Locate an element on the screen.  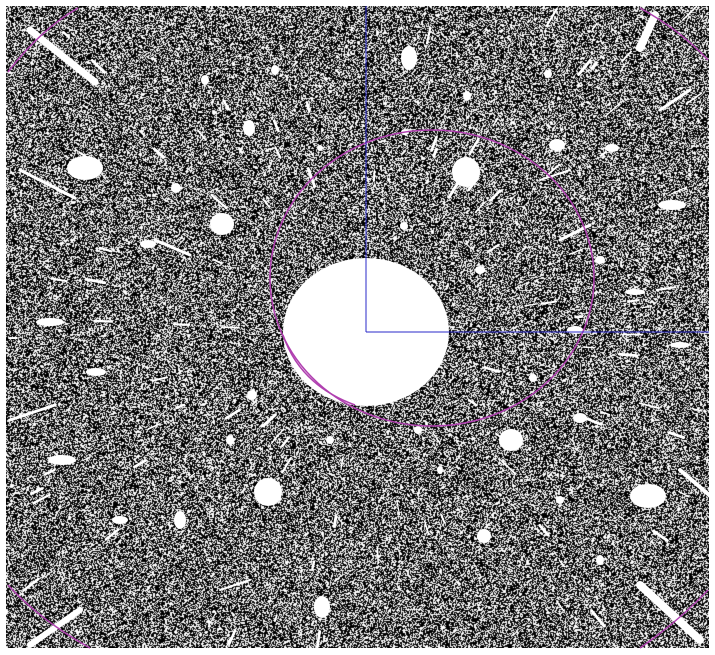
corner-ring-top-right is located at coordinates (674, 34).